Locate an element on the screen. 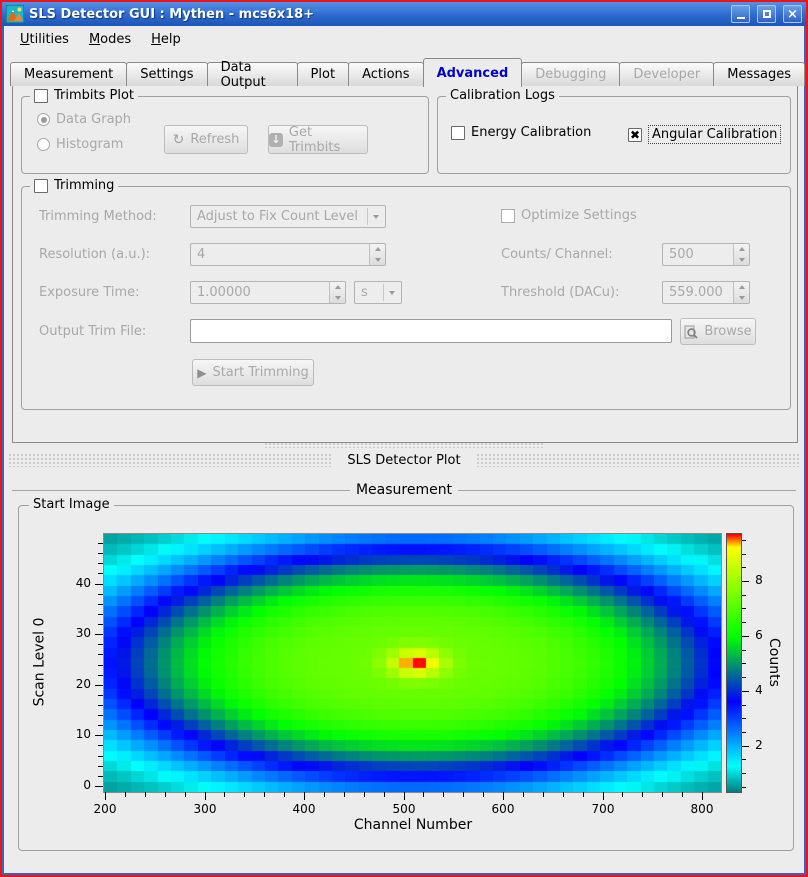 The image size is (808, 877). measurement-title: Measurement is located at coordinates (404, 490).